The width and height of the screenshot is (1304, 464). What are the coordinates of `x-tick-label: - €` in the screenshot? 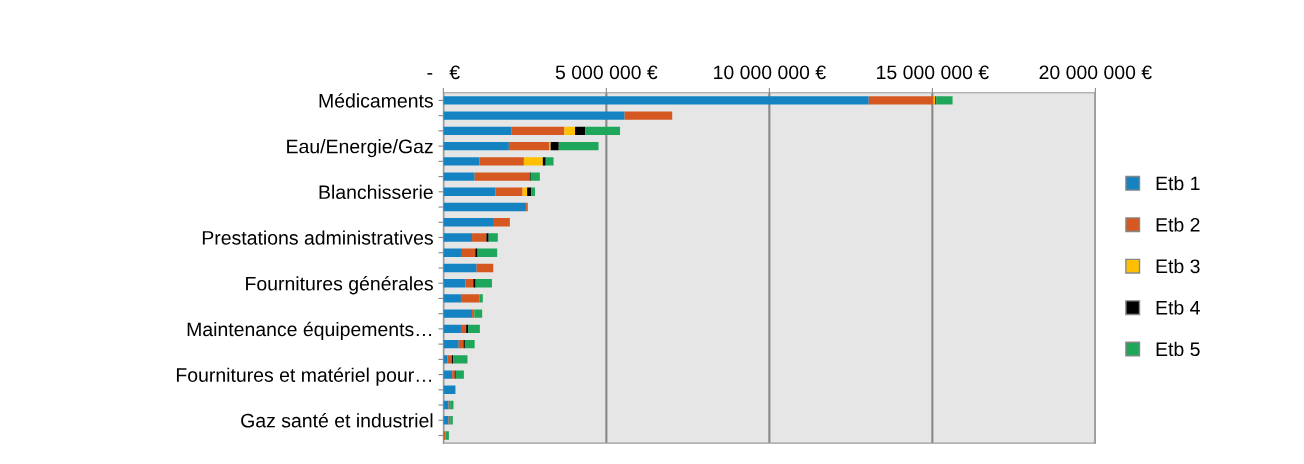 It's located at (443, 72).